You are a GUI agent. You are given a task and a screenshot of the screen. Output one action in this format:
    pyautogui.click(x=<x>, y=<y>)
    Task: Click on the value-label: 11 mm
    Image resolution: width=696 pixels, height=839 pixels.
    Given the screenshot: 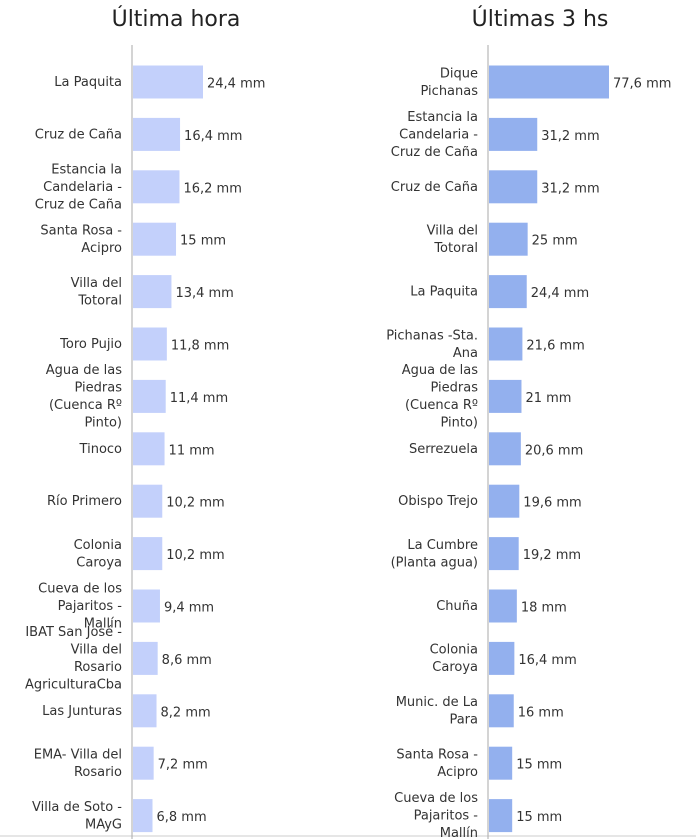 What is the action you would take?
    pyautogui.click(x=192, y=450)
    